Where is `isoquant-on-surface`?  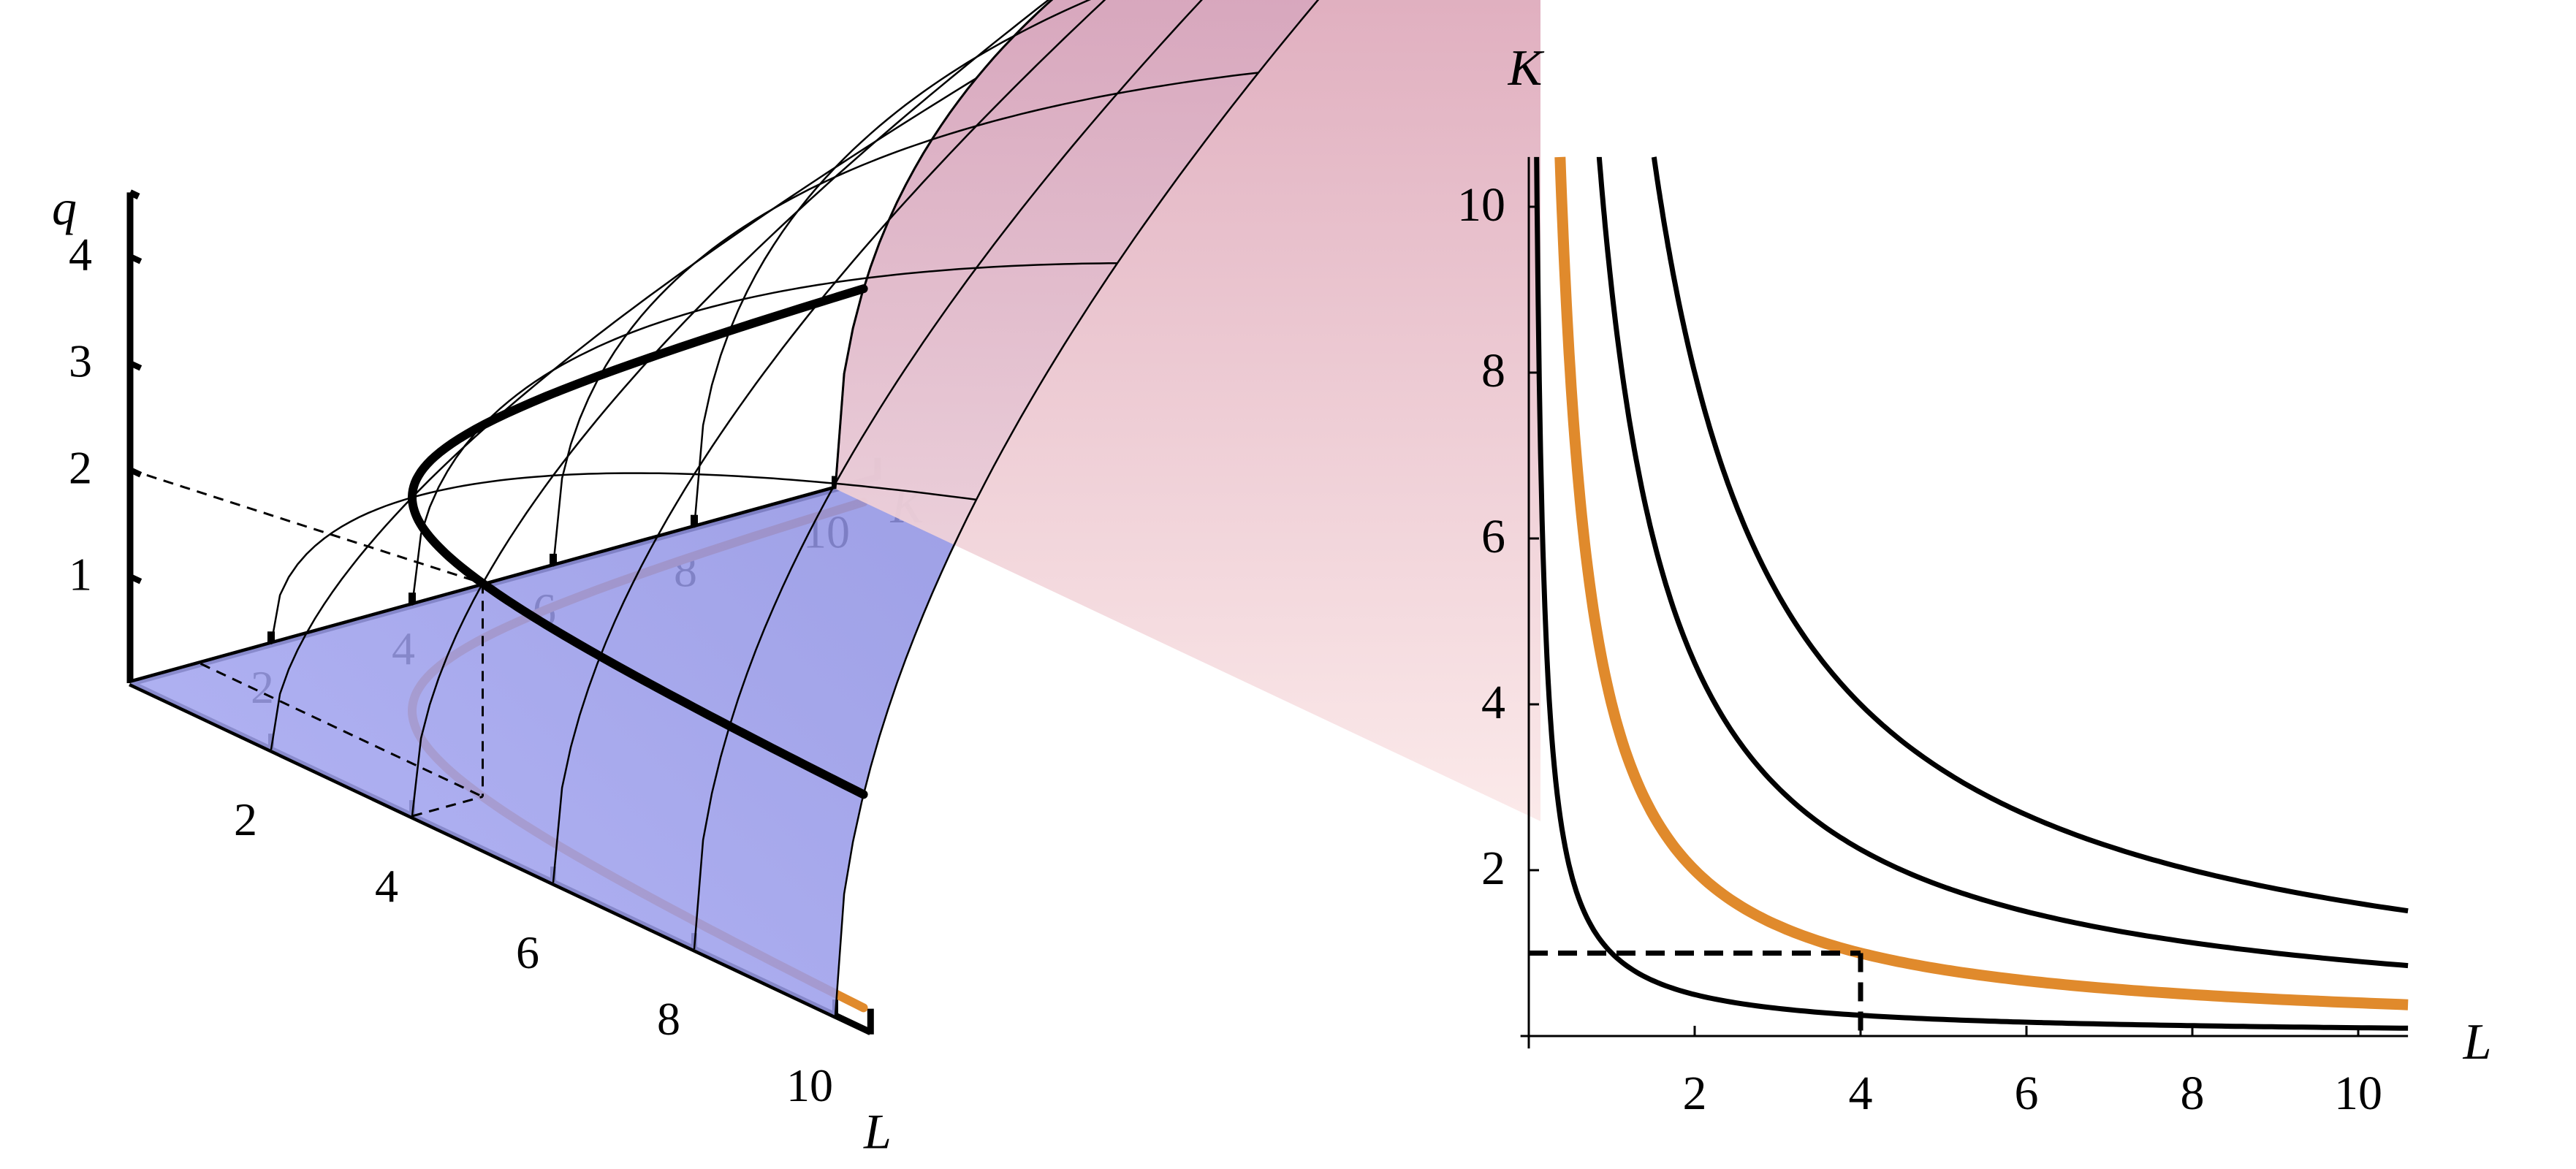 isoquant-on-surface is located at coordinates (637, 541).